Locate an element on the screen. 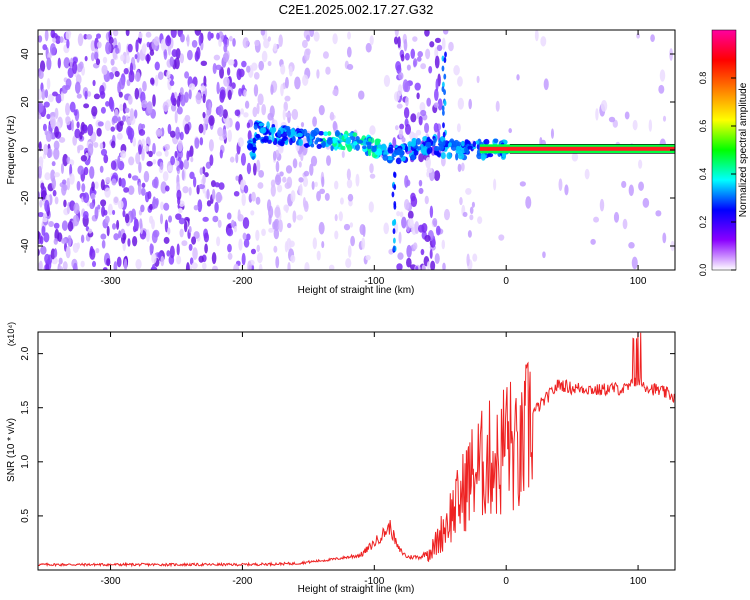 This screenshot has height=600, width=750. colorbar-tick-label: 0.6 is located at coordinates (703, 126).